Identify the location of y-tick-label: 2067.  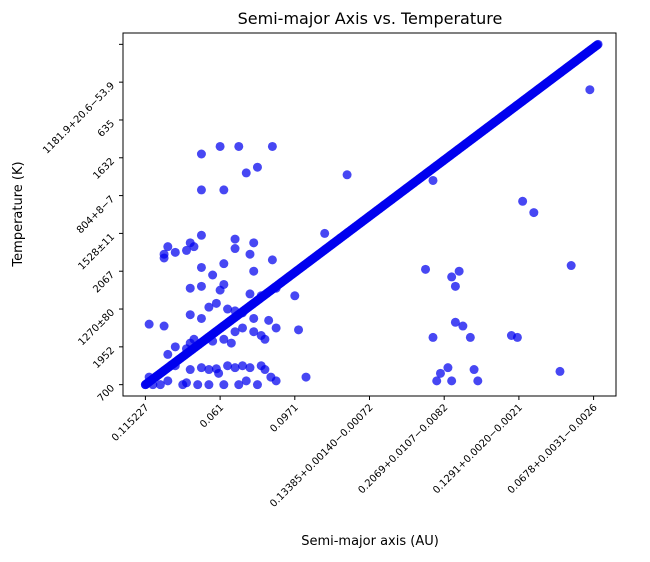
(104, 283).